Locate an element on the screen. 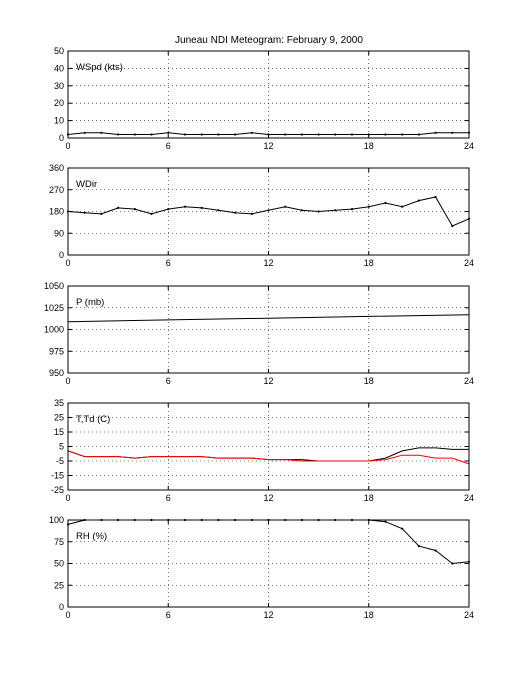 The width and height of the screenshot is (520, 683). y-tick-label: 75 is located at coordinates (59, 542).